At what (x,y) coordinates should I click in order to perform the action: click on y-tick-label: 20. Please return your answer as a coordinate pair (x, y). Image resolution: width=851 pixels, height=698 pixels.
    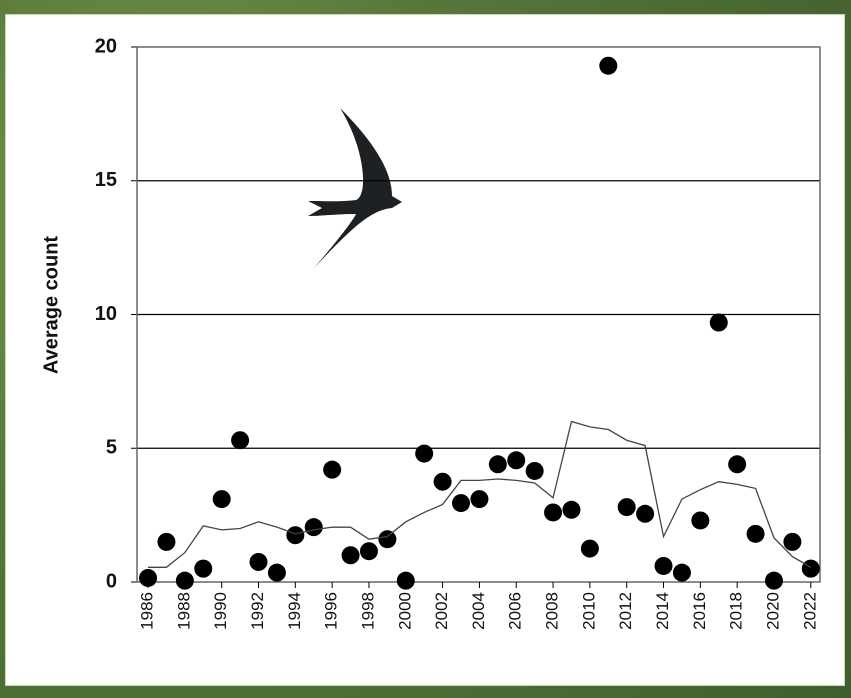
    Looking at the image, I should click on (106, 46).